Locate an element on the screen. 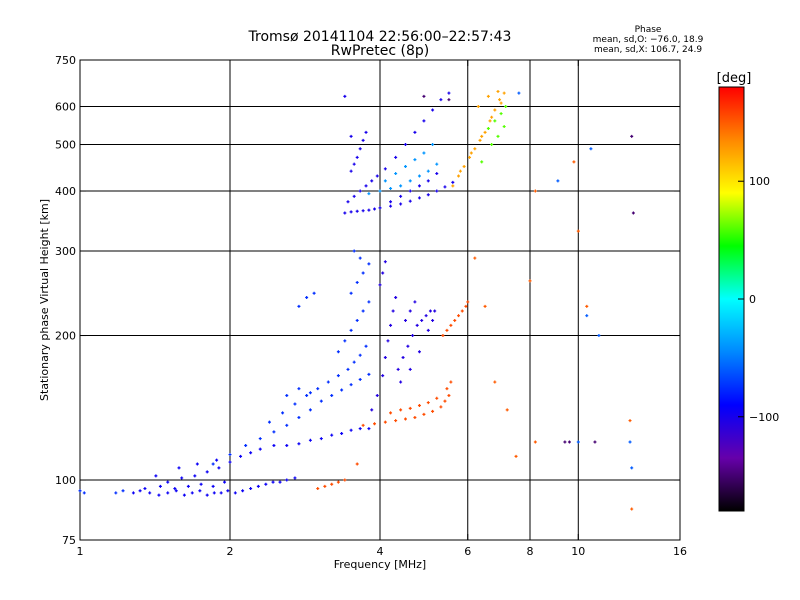  y-tick-label: 100 is located at coordinates (65, 480).